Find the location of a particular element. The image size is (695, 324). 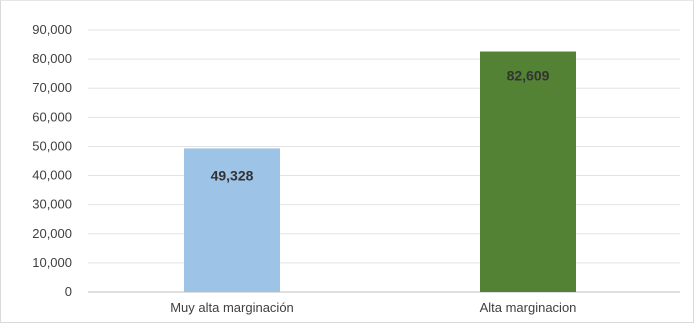

y-tick-label: 20,000 is located at coordinates (52, 233).